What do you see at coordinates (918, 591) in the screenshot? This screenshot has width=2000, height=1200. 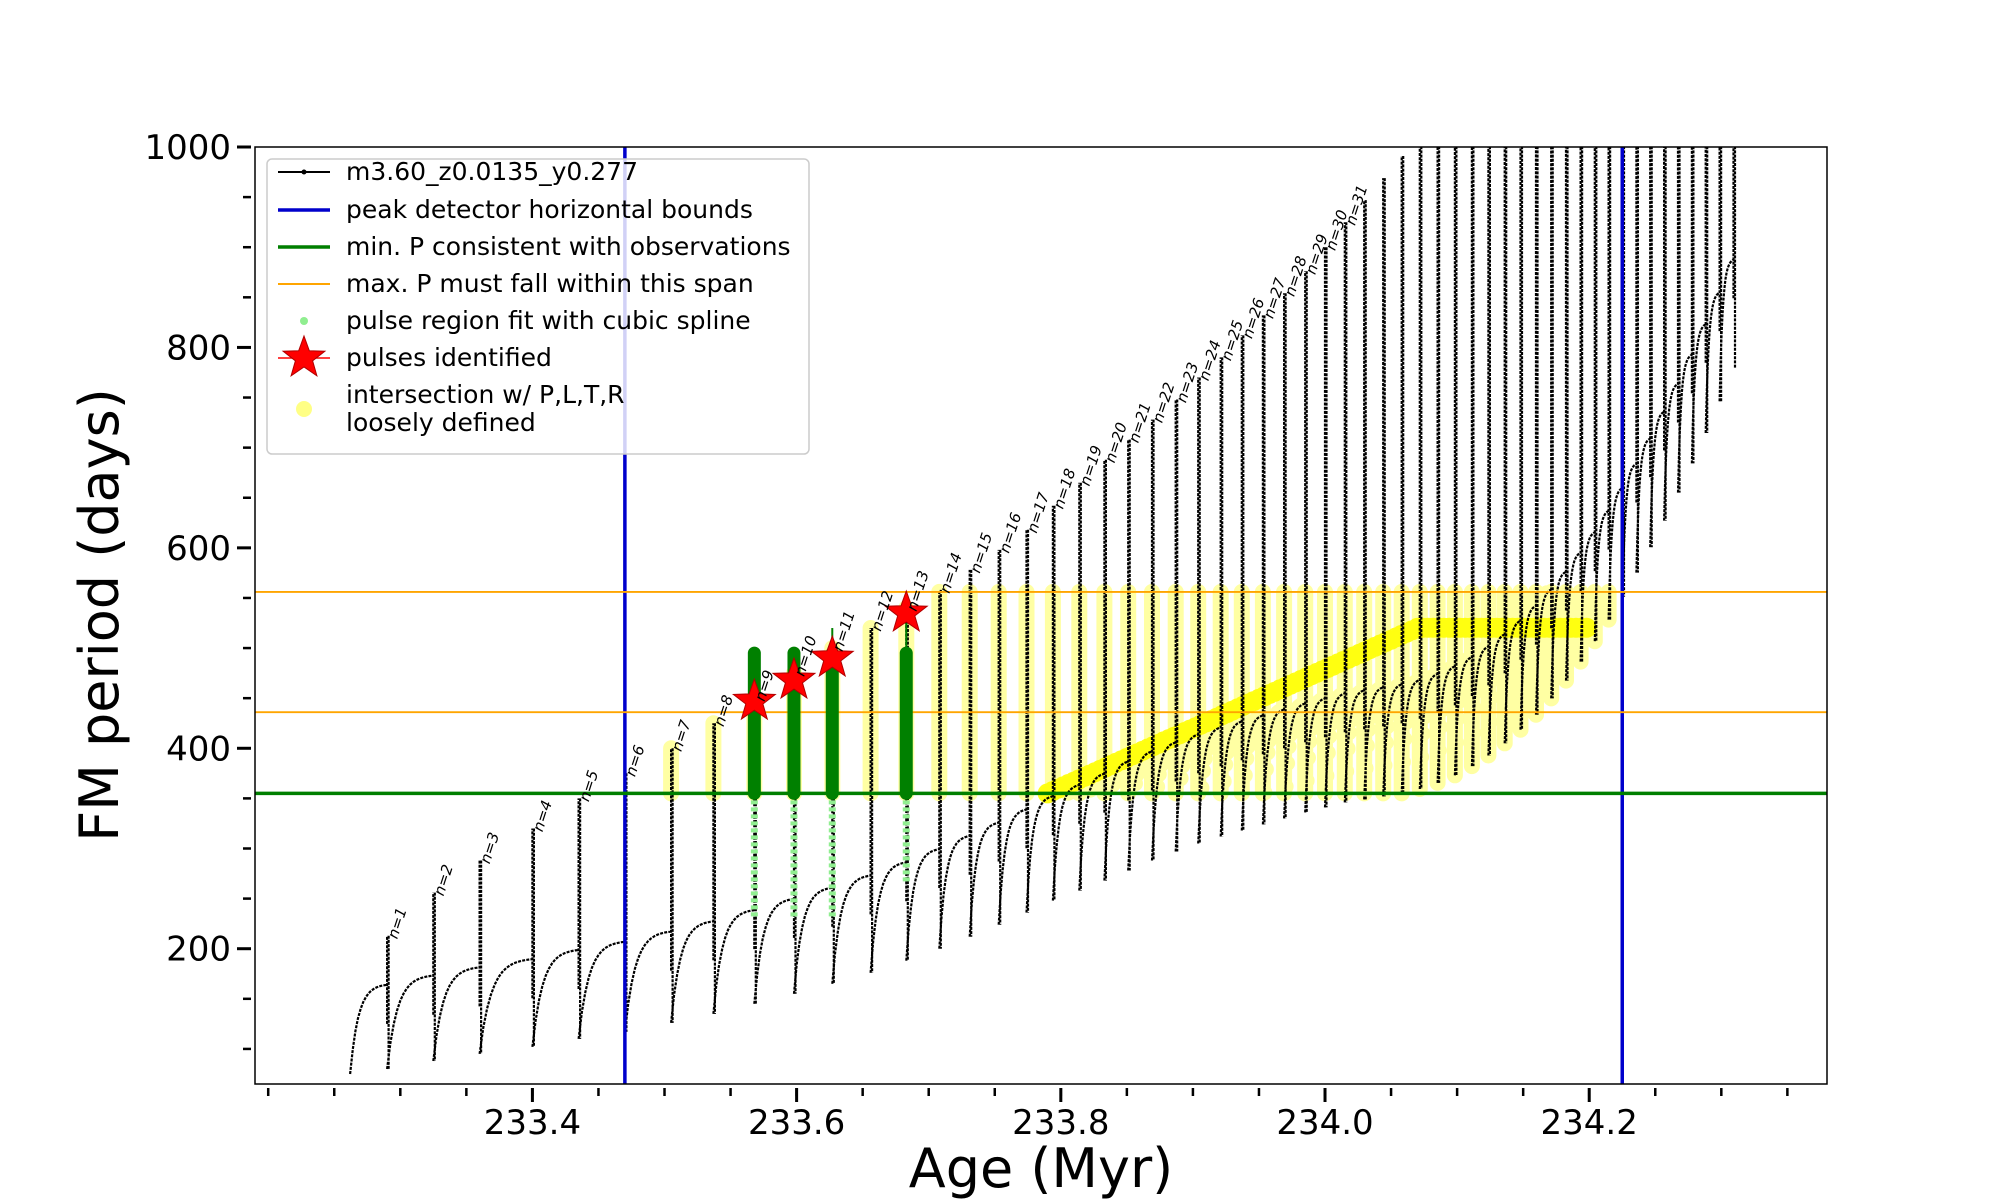 I see `pulse-label-n13: n=13` at bounding box center [918, 591].